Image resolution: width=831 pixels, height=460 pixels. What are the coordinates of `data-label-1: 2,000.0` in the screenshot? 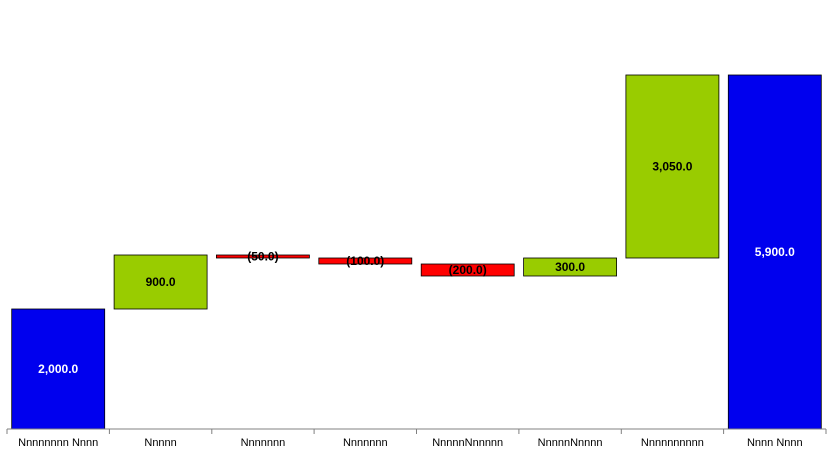 It's located at (58, 369).